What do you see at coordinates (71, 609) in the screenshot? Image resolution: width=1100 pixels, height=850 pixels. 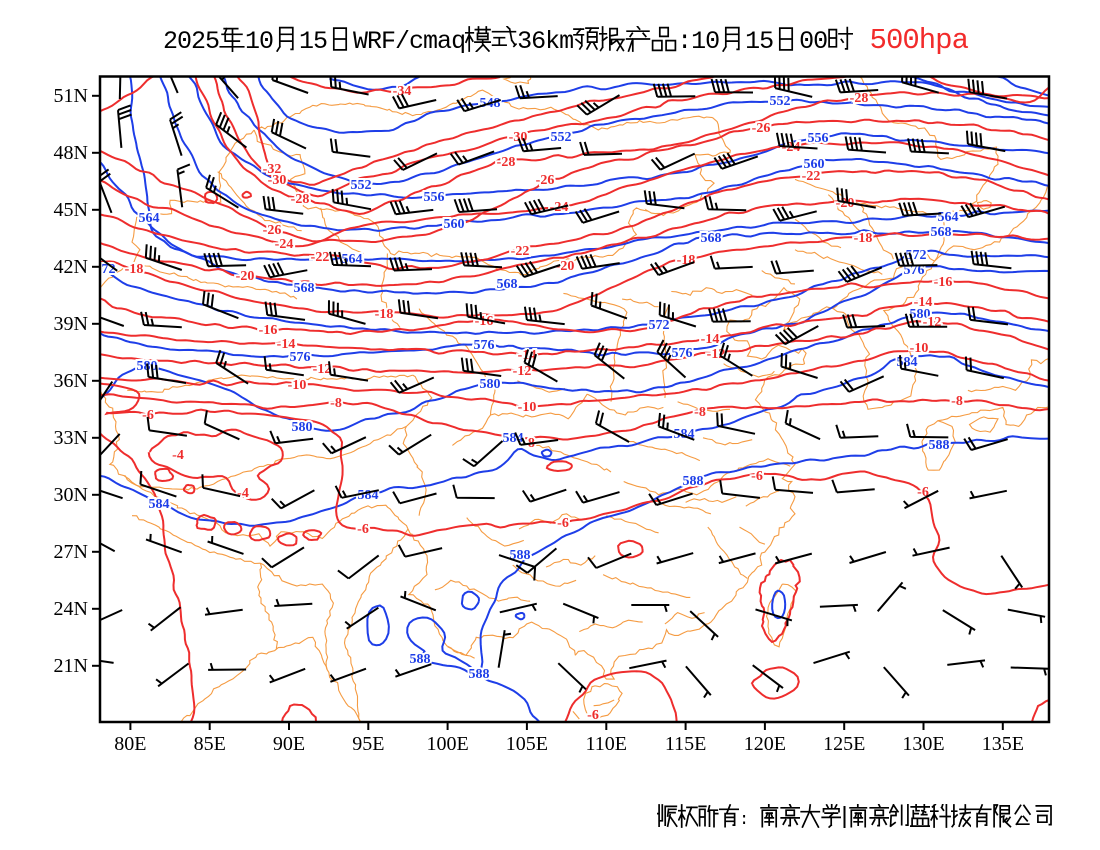 I see `svg-text: 24N` at bounding box center [71, 609].